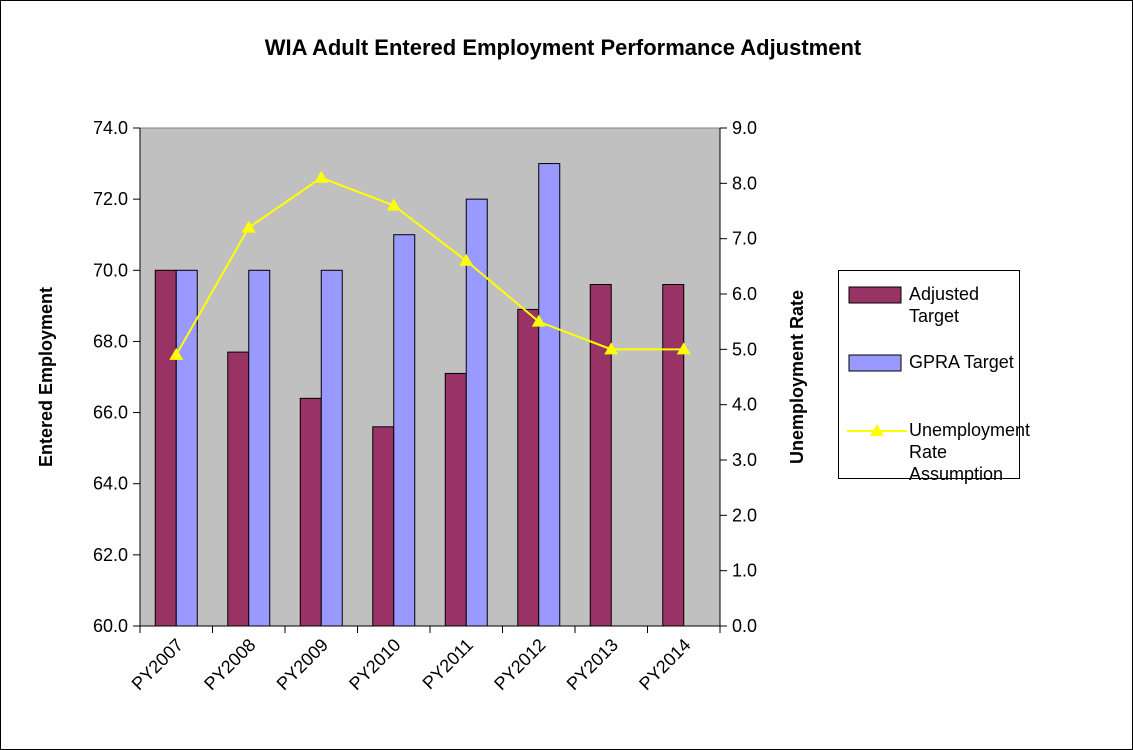 The width and height of the screenshot is (1133, 750). Describe the element at coordinates (744, 460) in the screenshot. I see `y2-tick-label: 3.0` at that location.